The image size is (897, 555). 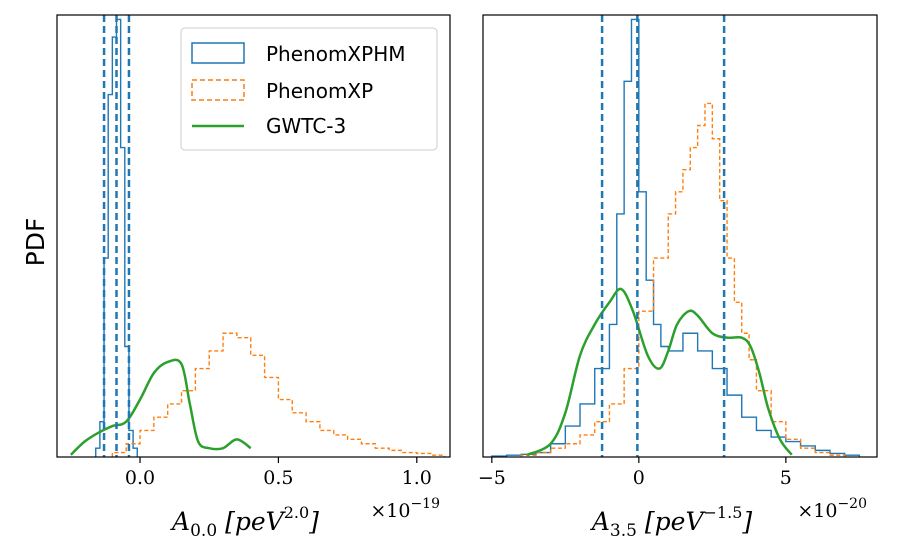 I want to click on left-xtick-label-0: 0.0, so click(x=140, y=478).